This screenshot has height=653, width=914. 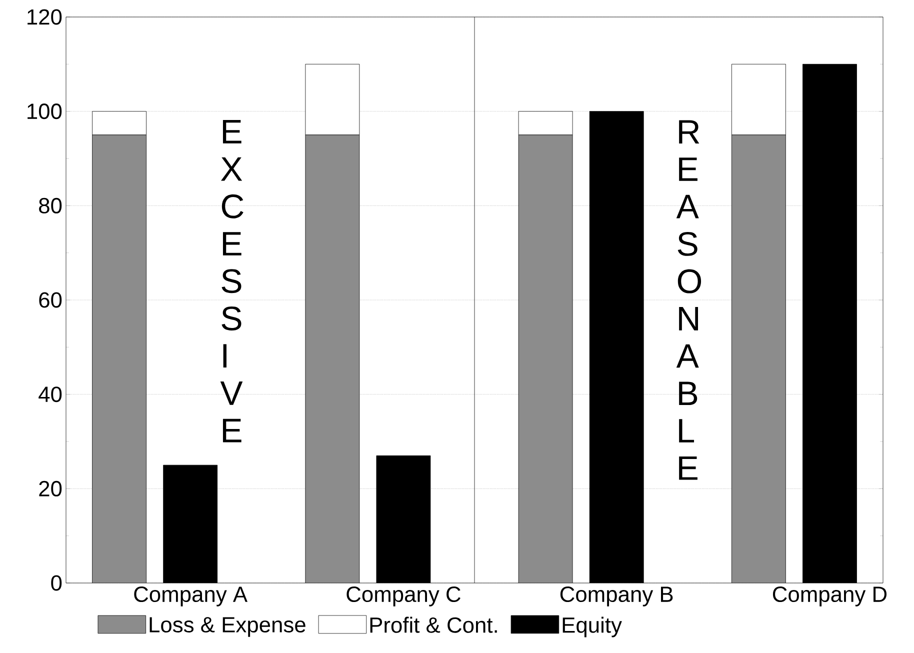 What do you see at coordinates (689, 300) in the screenshot?
I see `text: REASONABLE` at bounding box center [689, 300].